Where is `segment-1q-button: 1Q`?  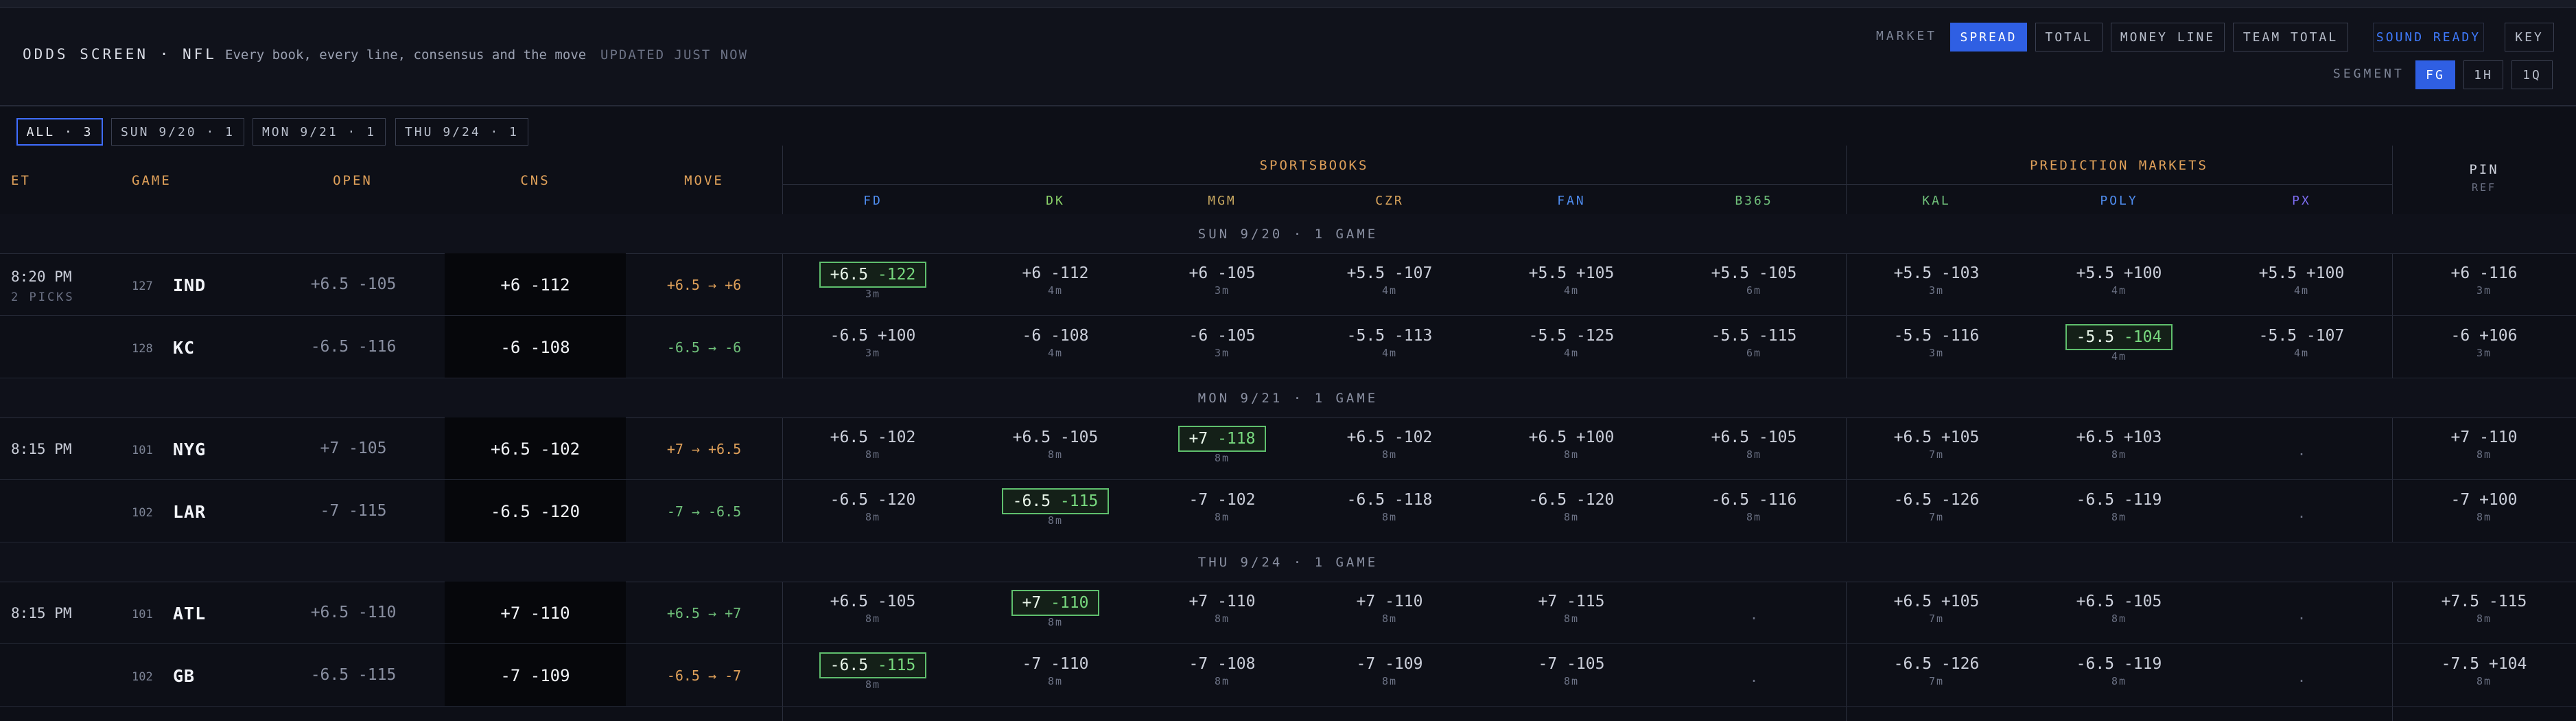
segment-1q-button: 1Q is located at coordinates (2532, 74).